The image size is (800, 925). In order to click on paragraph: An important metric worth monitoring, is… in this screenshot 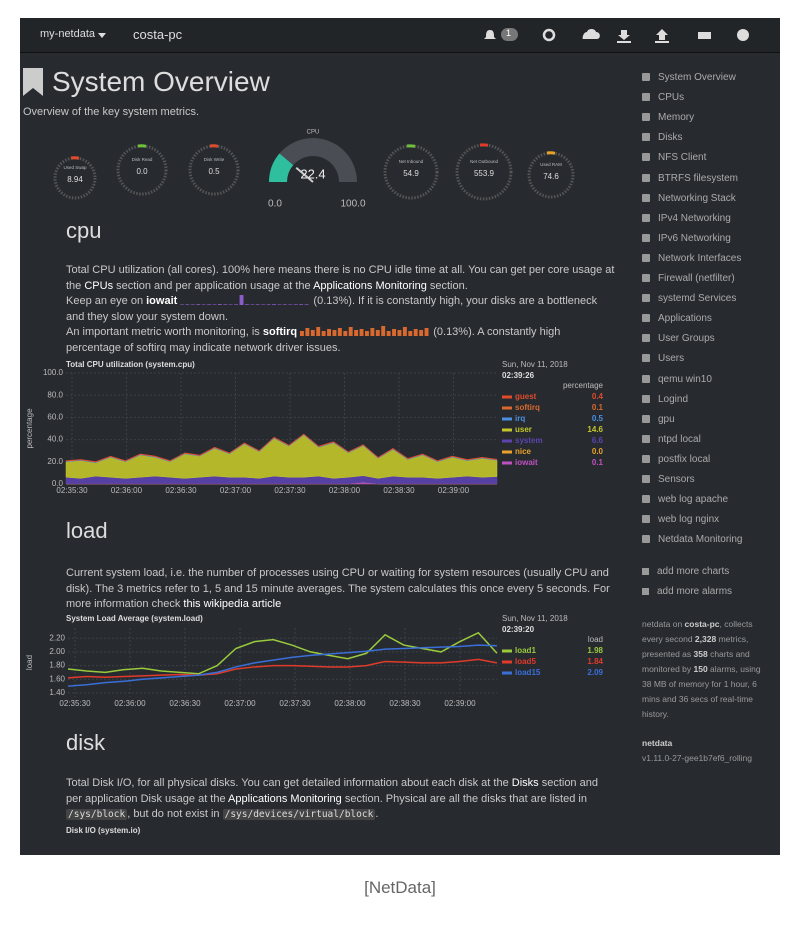, I will do `click(341, 340)`.